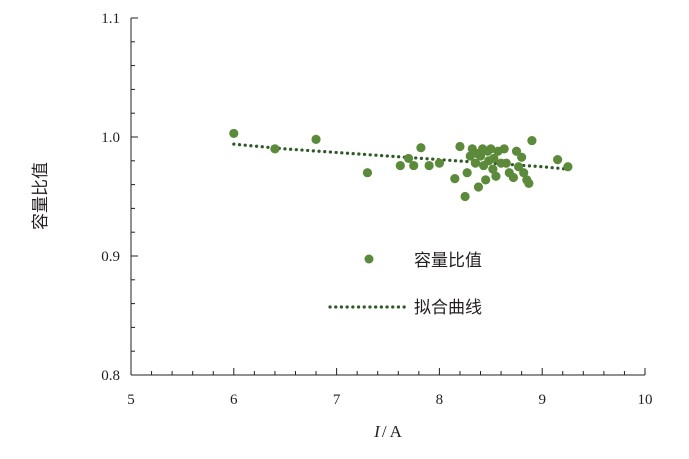 Image resolution: width=689 pixels, height=459 pixels. I want to click on legend-label-scatter: 容量比值, so click(448, 261).